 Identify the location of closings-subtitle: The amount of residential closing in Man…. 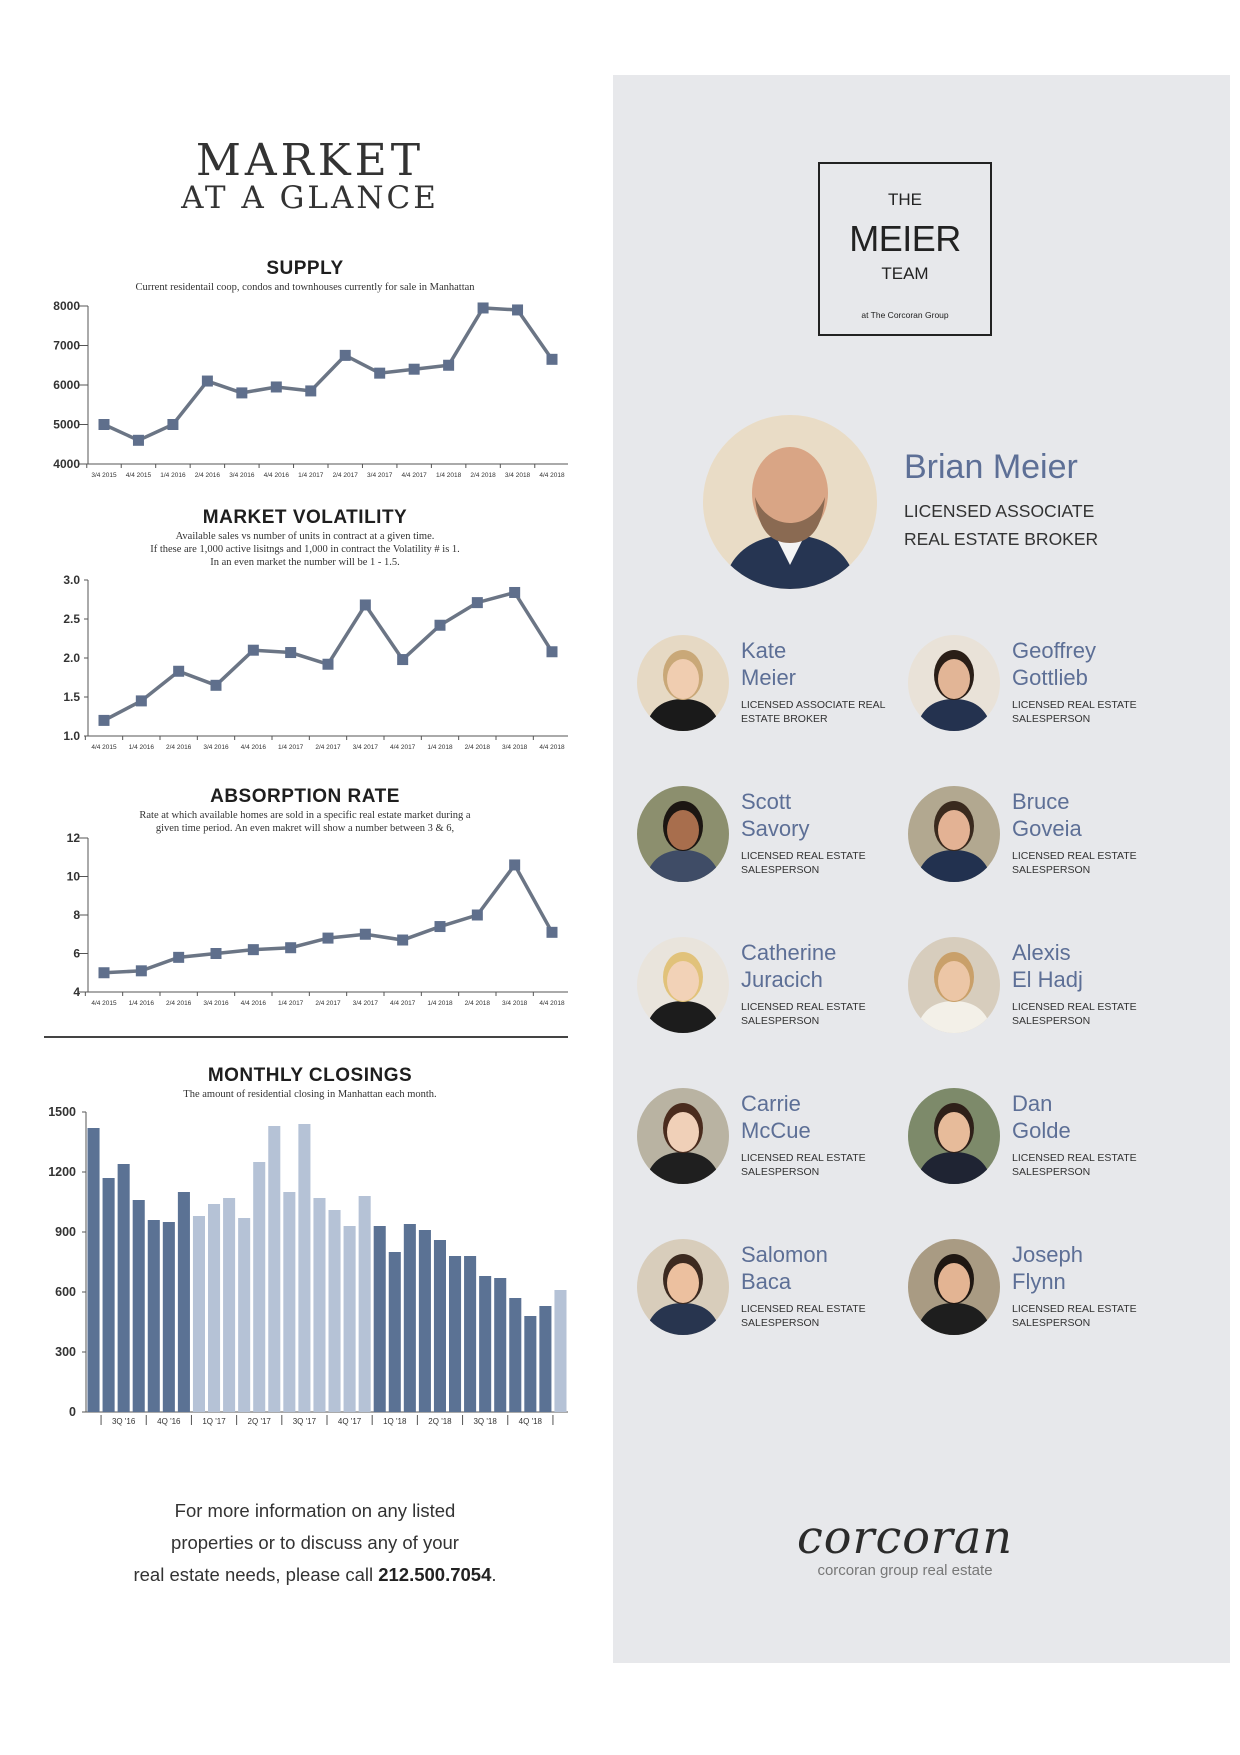
(310, 1094).